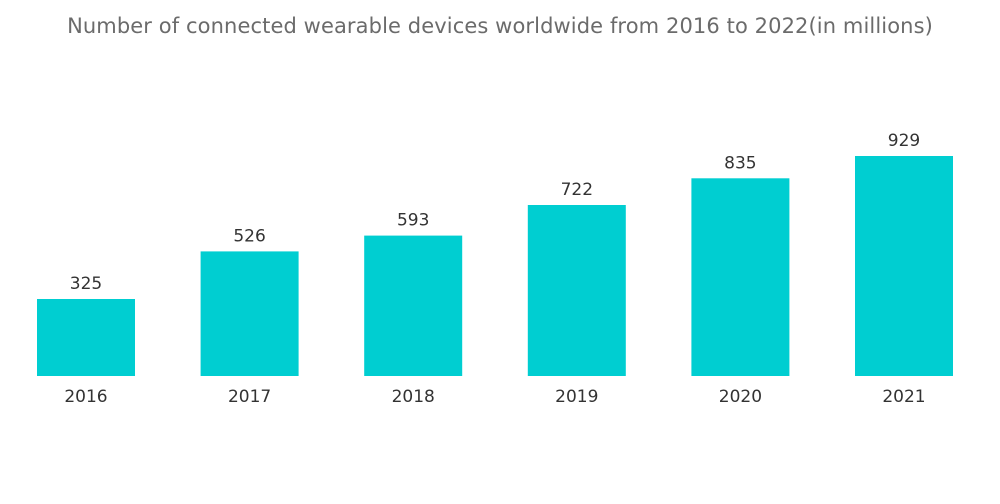 The height and width of the screenshot is (504, 1000). I want to click on bar-2019, so click(576, 290).